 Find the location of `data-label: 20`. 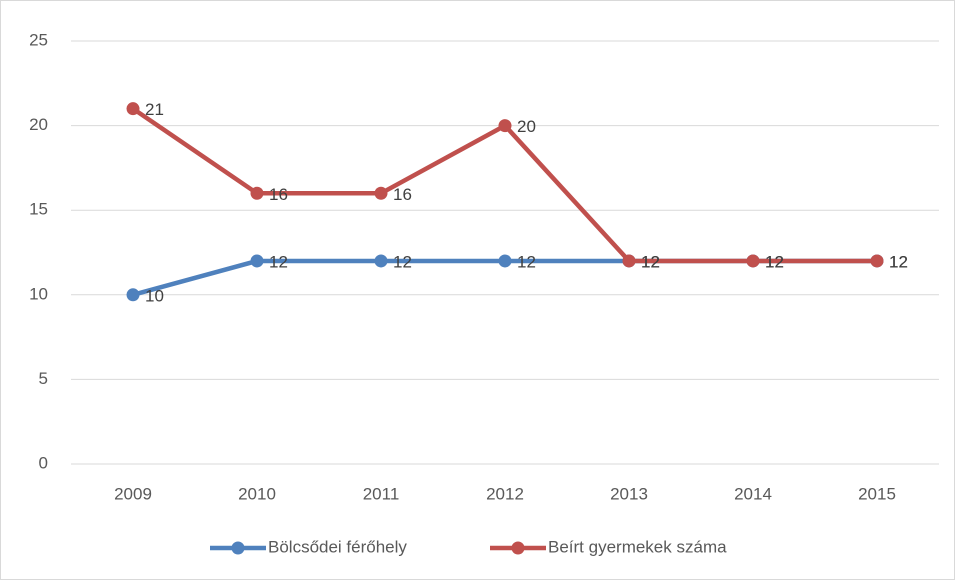

data-label: 20 is located at coordinates (526, 126).